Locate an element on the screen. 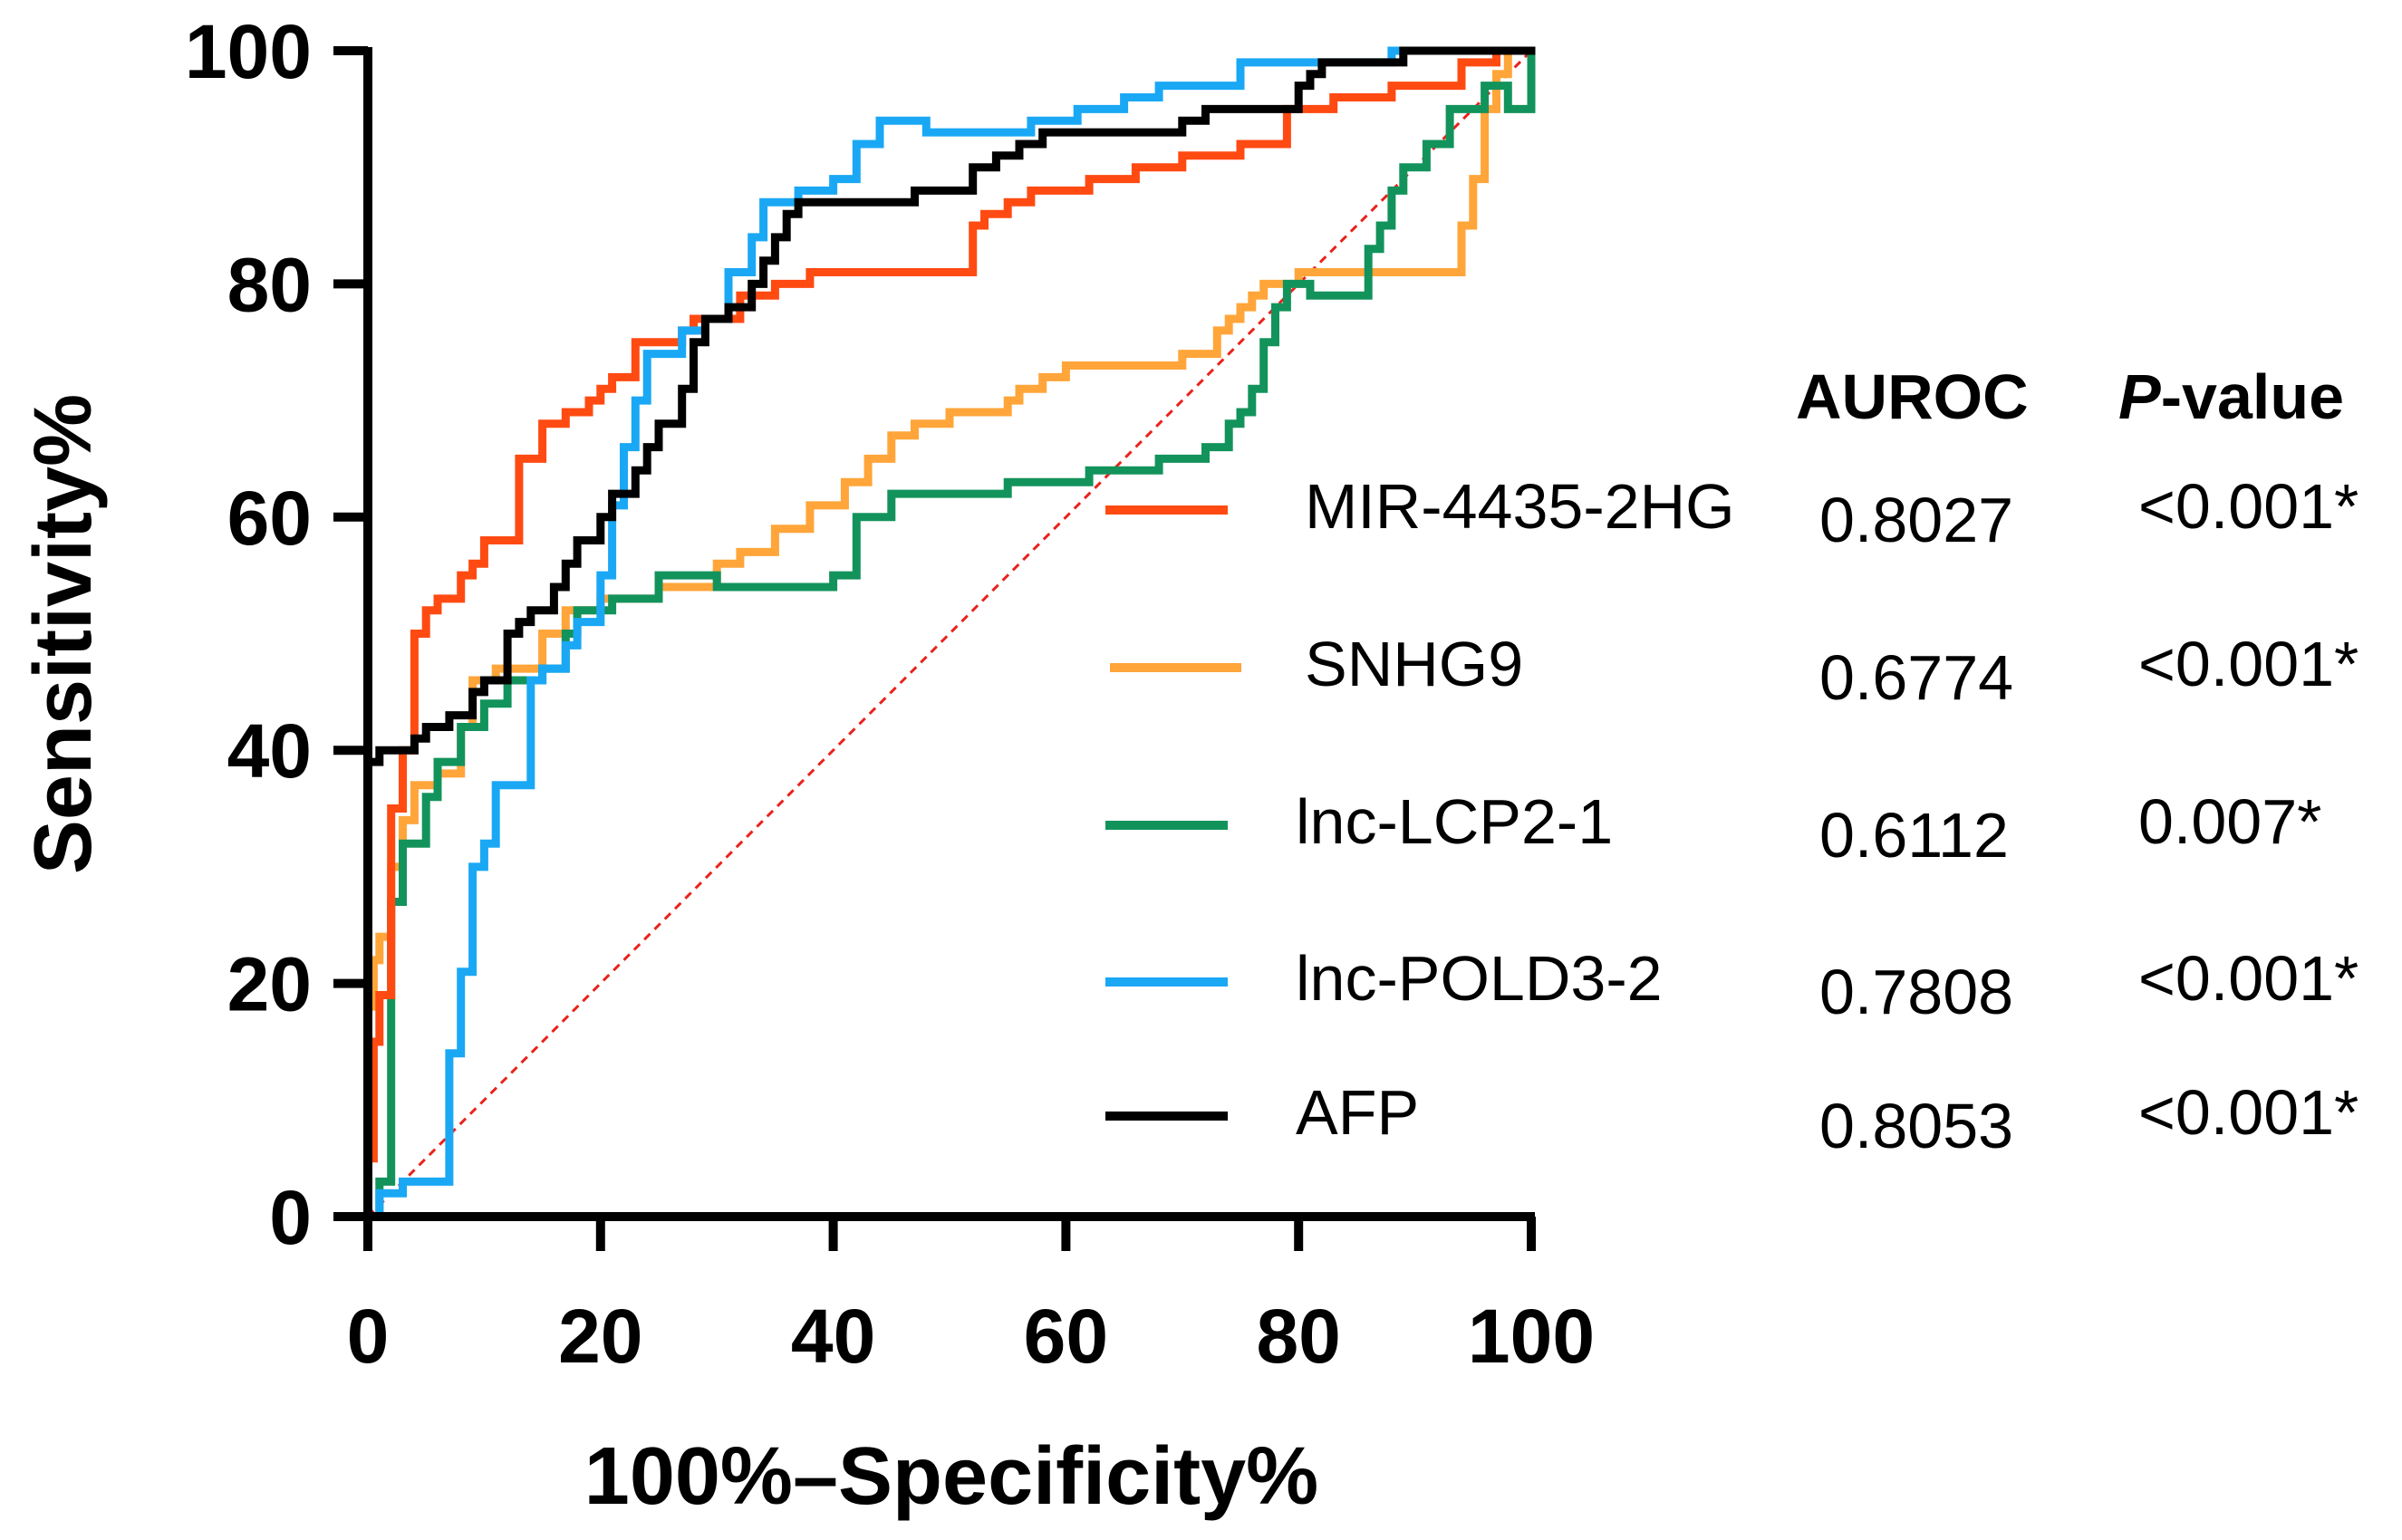  legend-series-label: AFP is located at coordinates (1358, 1112).